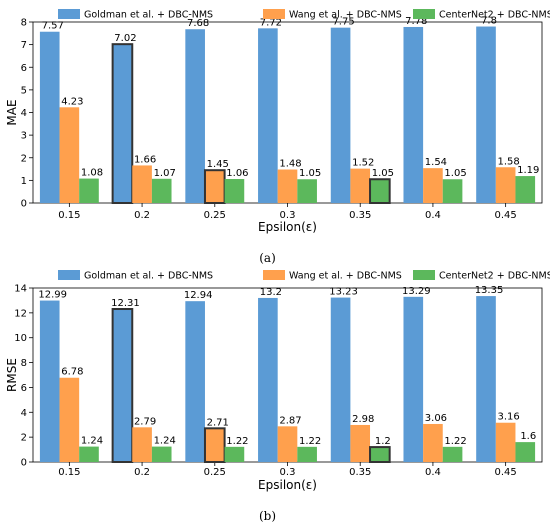  What do you see at coordinates (20, 313) in the screenshot?
I see `y-tick-label: 12` at bounding box center [20, 313].